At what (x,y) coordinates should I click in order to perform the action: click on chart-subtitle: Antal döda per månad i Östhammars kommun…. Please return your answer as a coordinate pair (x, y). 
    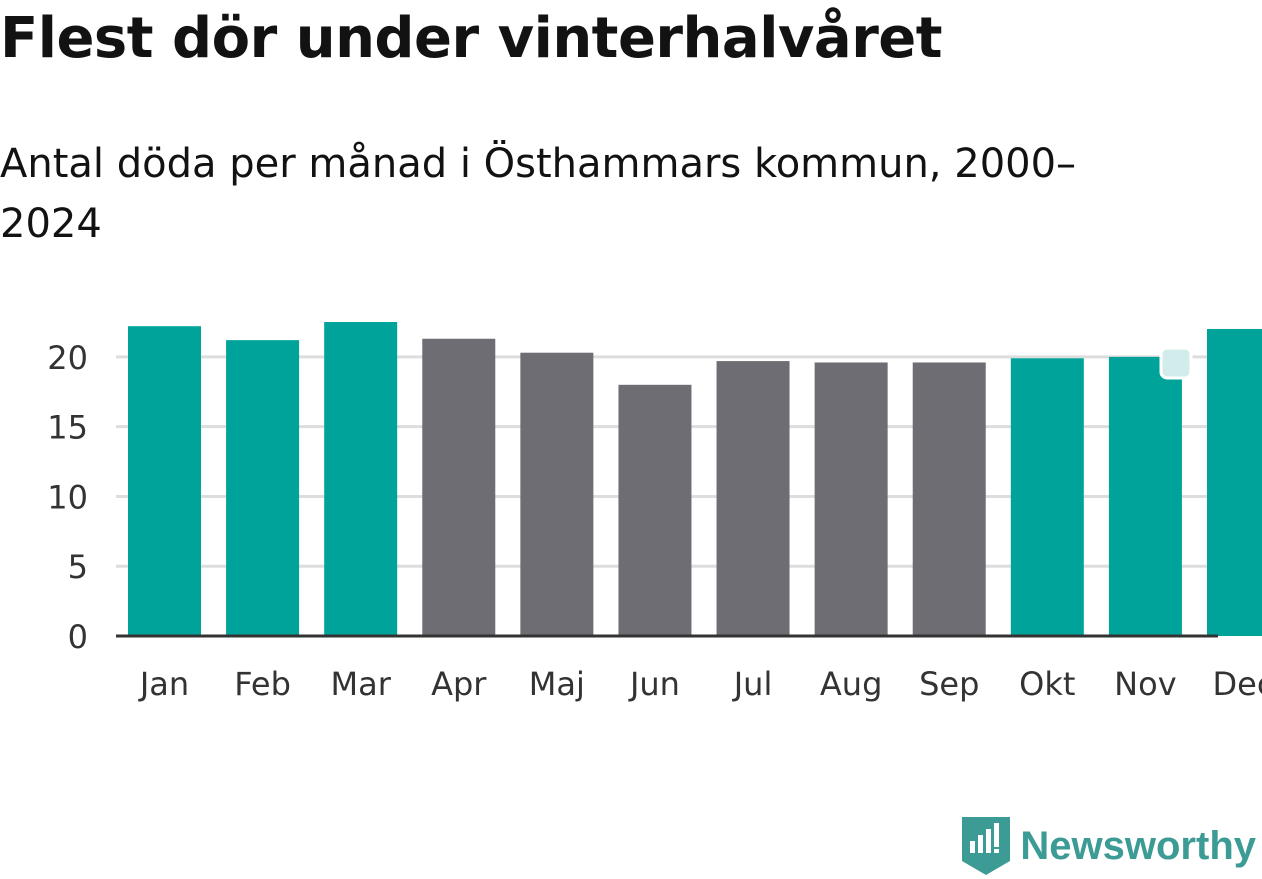
    Looking at the image, I should click on (538, 194).